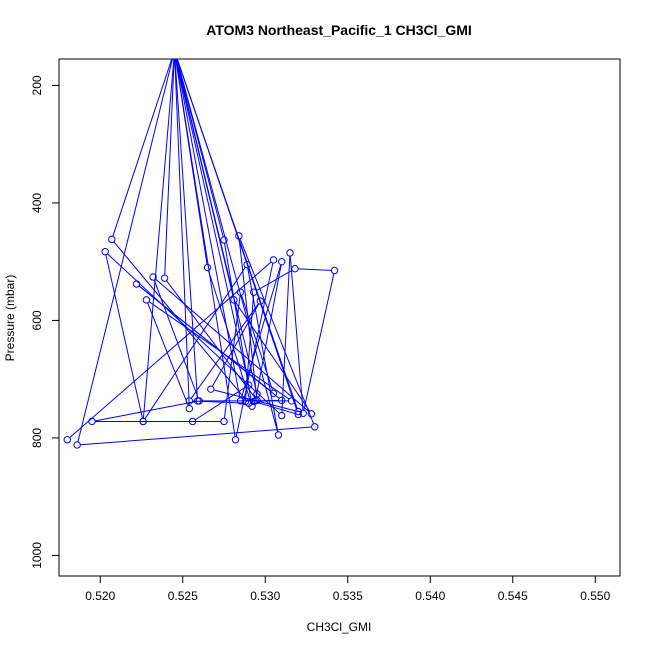 This screenshot has height=650, width=650. Describe the element at coordinates (10, 318) in the screenshot. I see `y-axis-label: Pressure (mbar)` at that location.